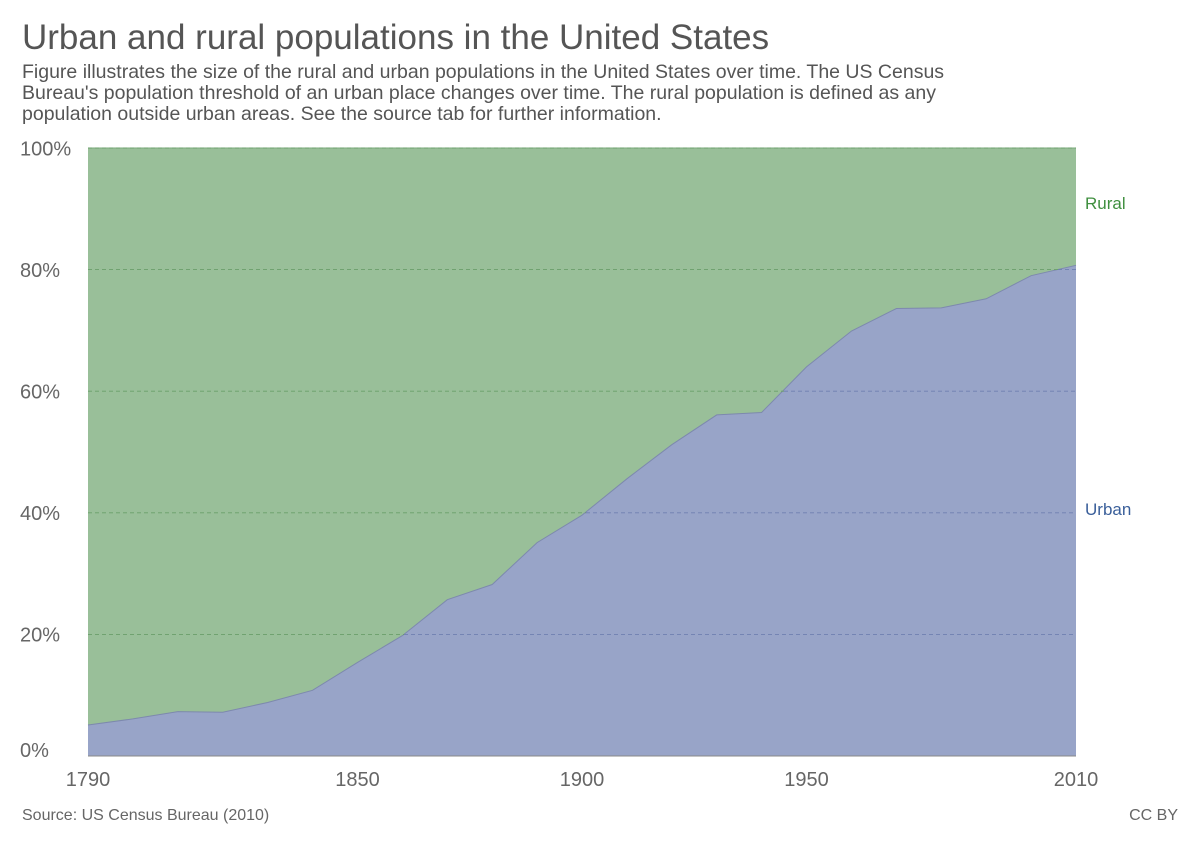 Image resolution: width=1200 pixels, height=848 pixels. What do you see at coordinates (1105, 203) in the screenshot?
I see `series-label-rural: Rural` at bounding box center [1105, 203].